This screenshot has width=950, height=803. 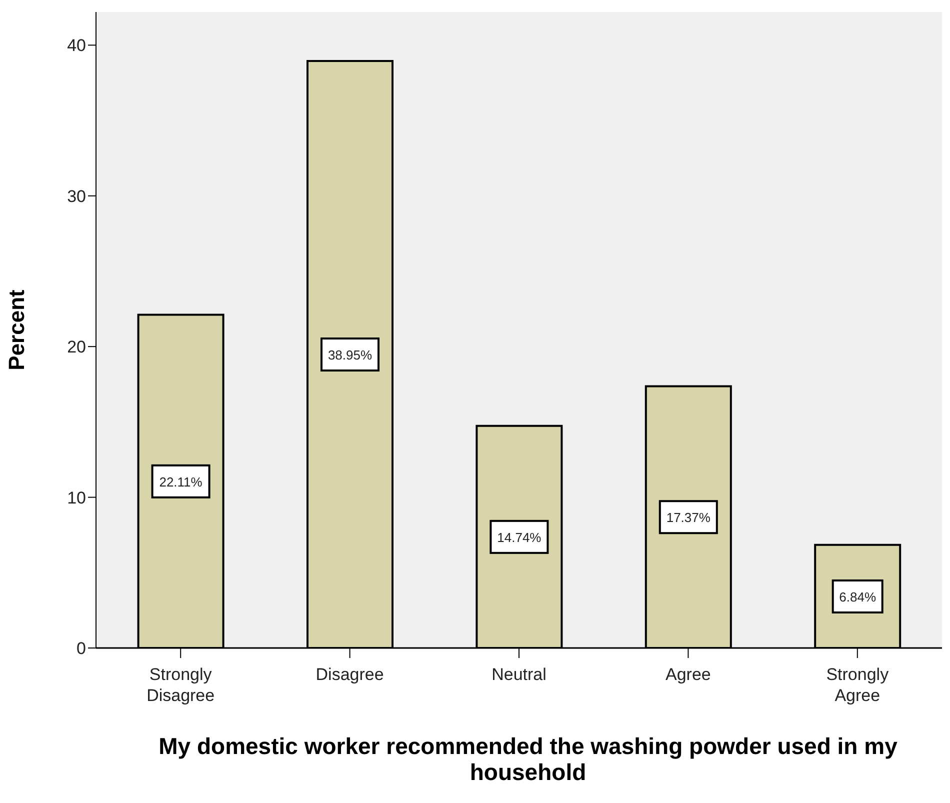 What do you see at coordinates (688, 674) in the screenshot?
I see `x-tick-label: Agree` at bounding box center [688, 674].